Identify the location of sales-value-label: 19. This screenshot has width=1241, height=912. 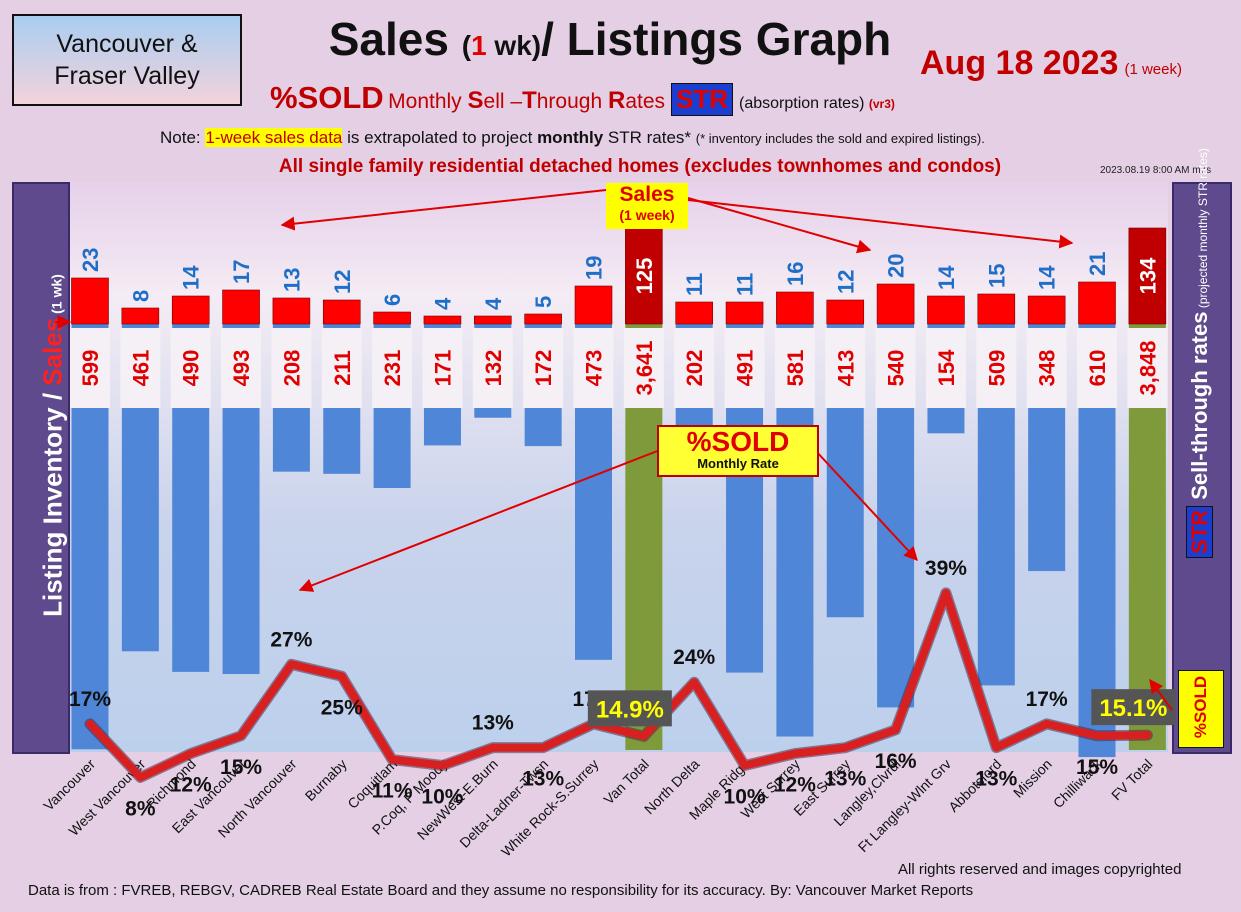
(594, 268).